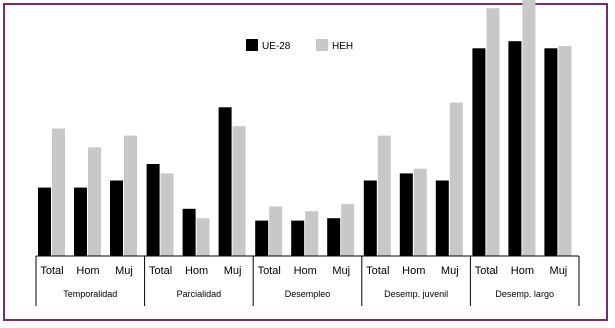 The image size is (615, 328). What do you see at coordinates (450, 271) in the screenshot?
I see `tick-label-desemp-juvenil-muj: Muj` at bounding box center [450, 271].